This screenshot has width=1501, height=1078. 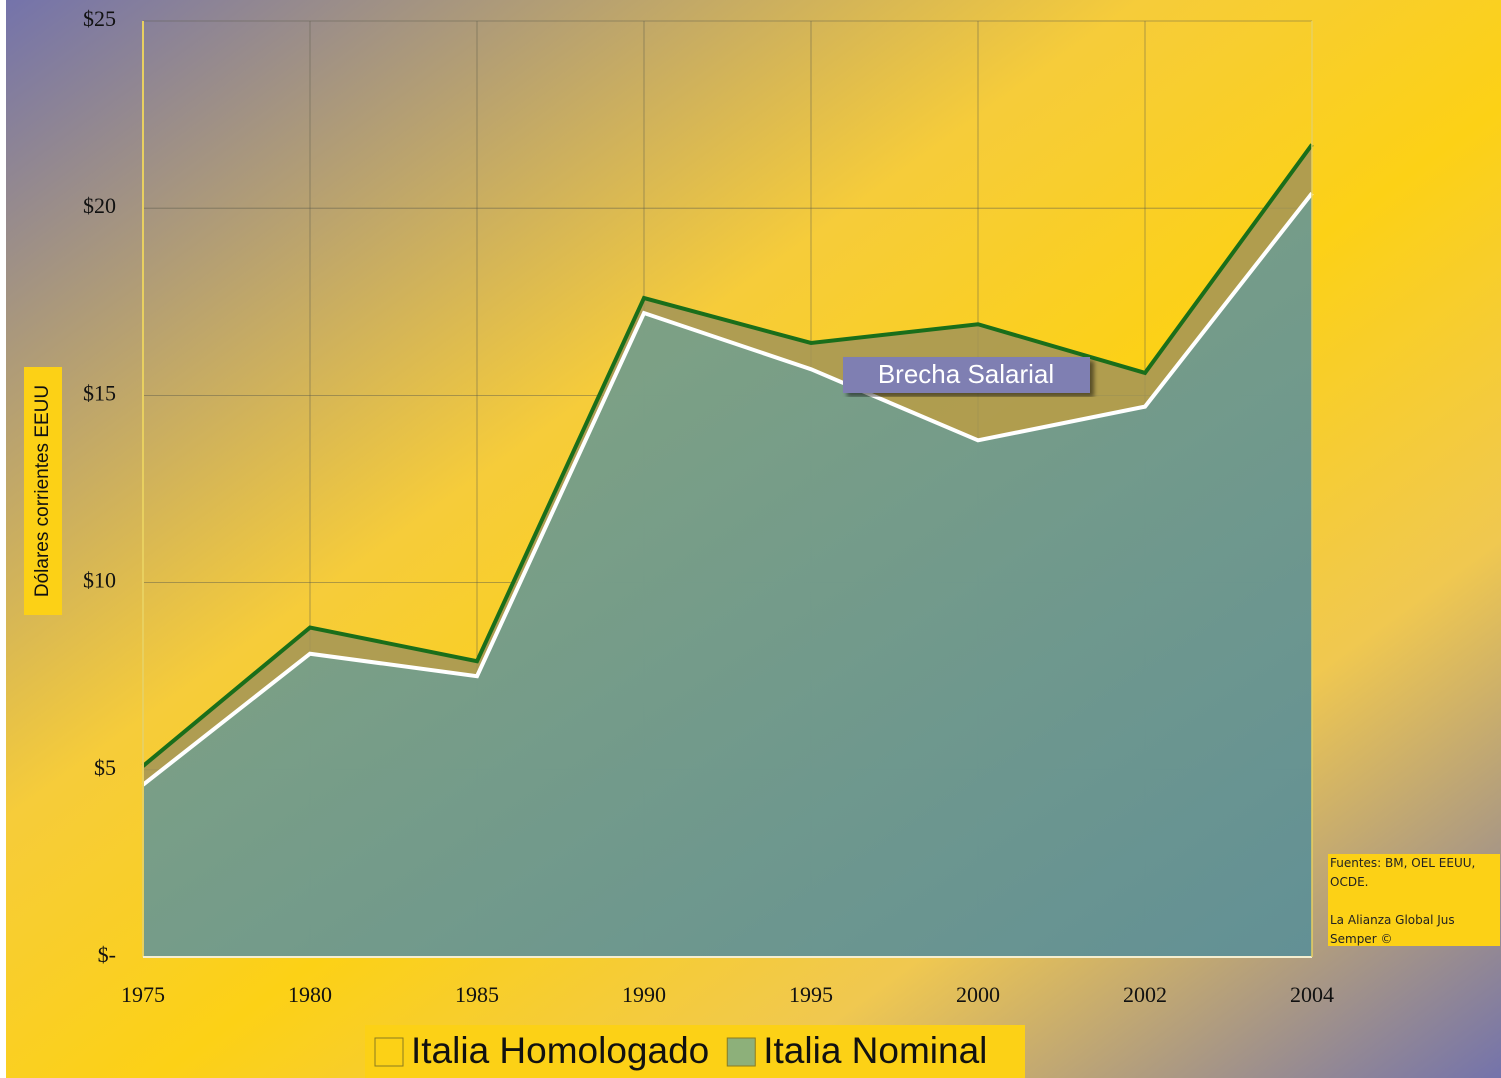 I want to click on legend-box, so click(x=695, y=1051).